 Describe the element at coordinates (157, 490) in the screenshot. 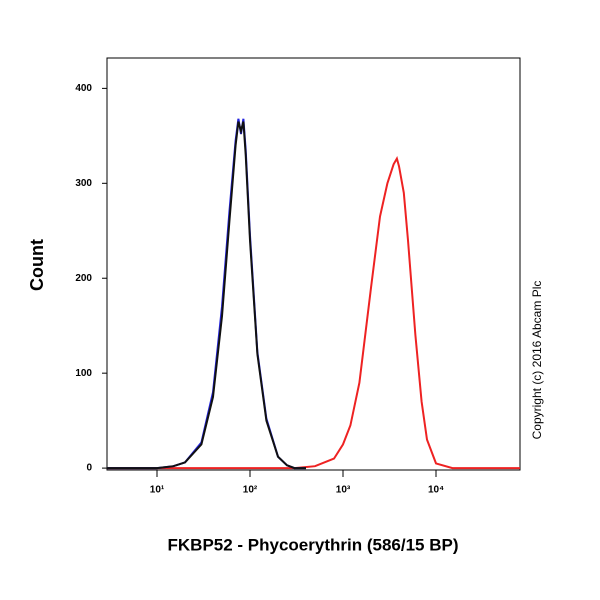

I see `x-tick-label: 10¹` at that location.